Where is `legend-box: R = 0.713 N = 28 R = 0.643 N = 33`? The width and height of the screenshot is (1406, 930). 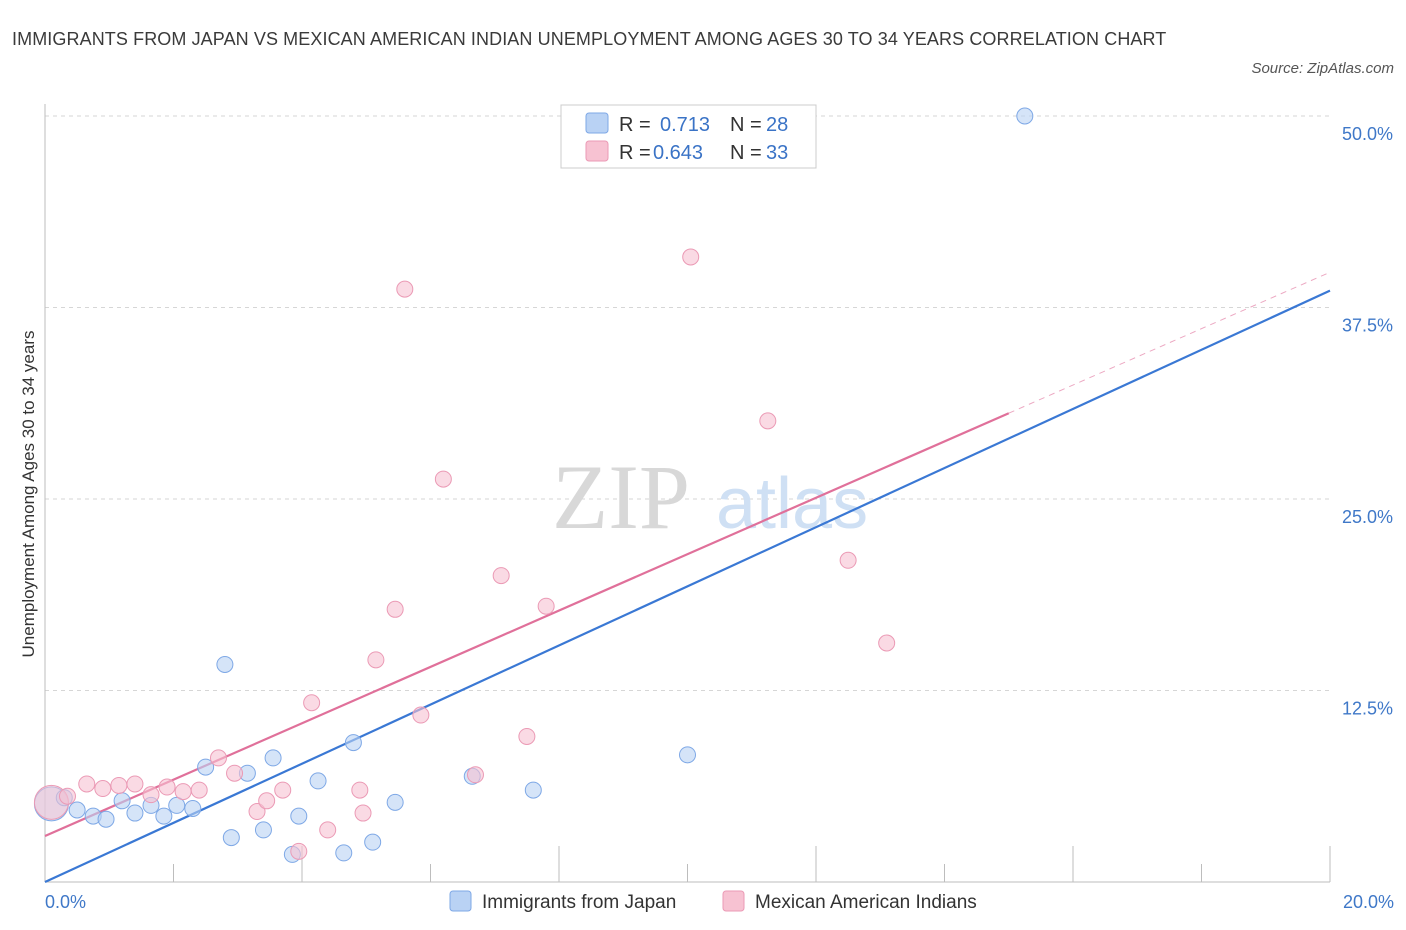 legend-box: R = 0.713 N = 28 R = 0.643 N = 33 is located at coordinates (688, 136).